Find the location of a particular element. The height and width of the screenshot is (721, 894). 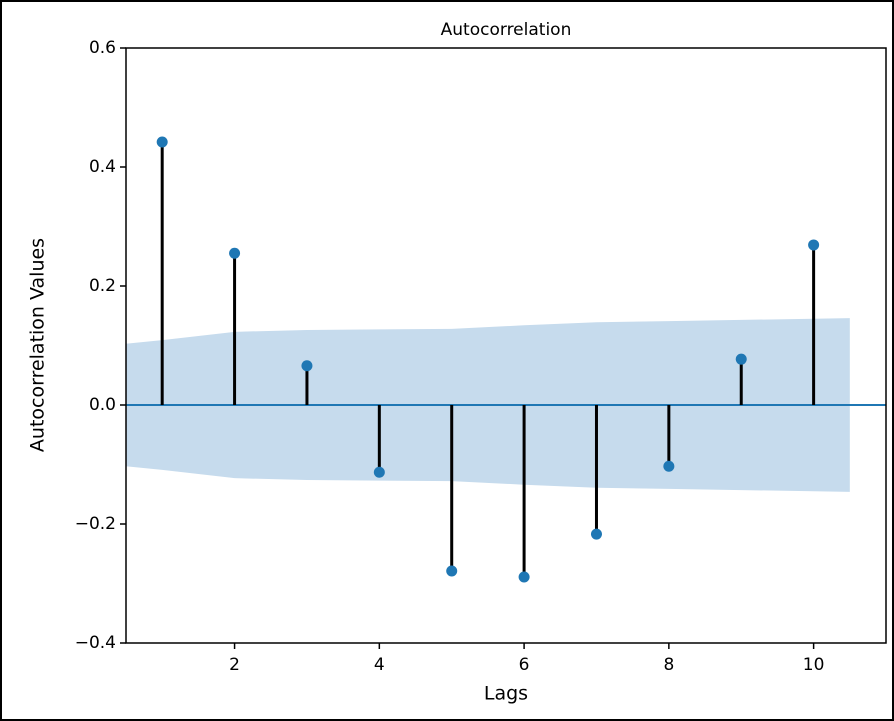

x-tick-label: 10 is located at coordinates (814, 665).